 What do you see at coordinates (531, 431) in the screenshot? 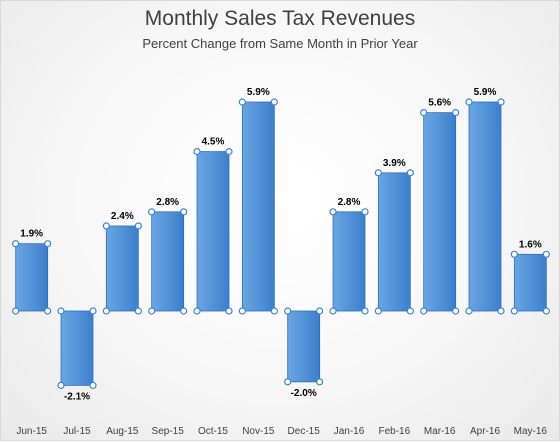
I see `x-tick-label: May-16` at bounding box center [531, 431].